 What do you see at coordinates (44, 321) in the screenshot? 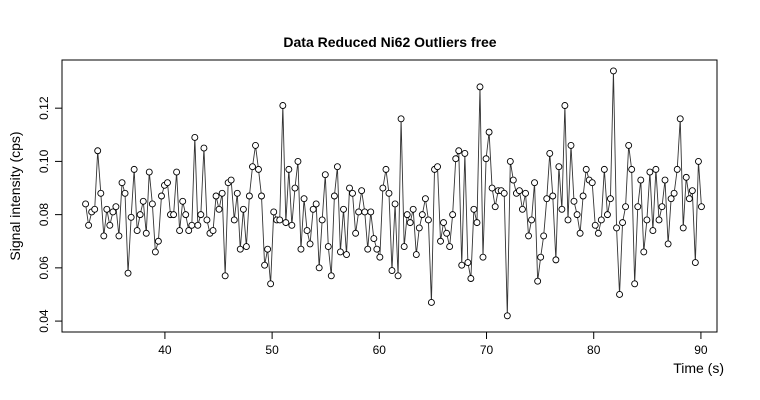
I see `y-tick-label: 0.04` at bounding box center [44, 321].